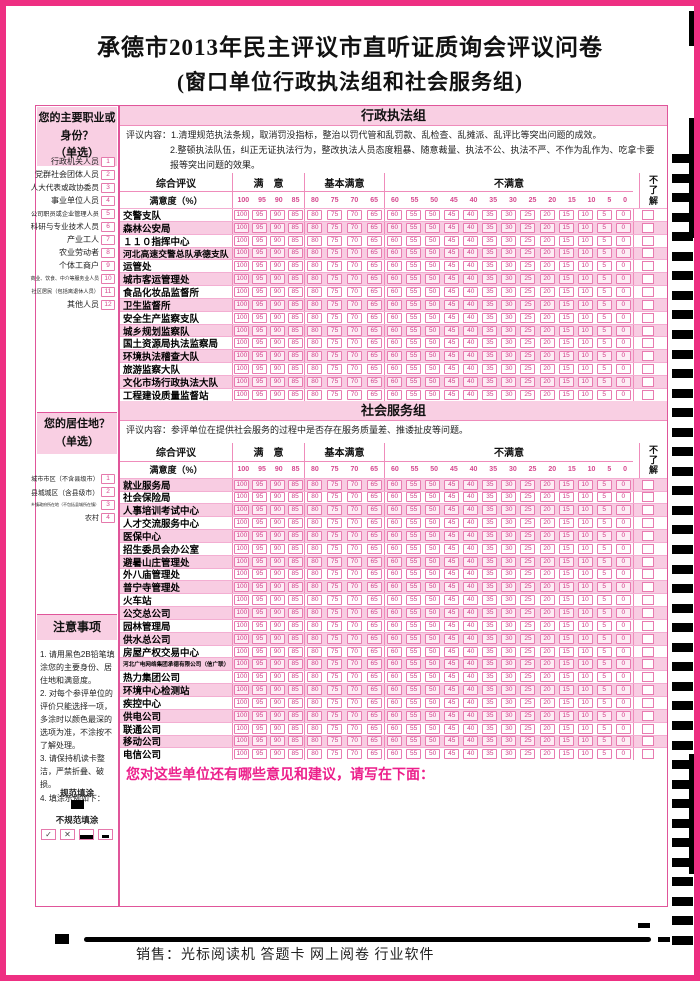 This screenshot has width=700, height=981. What do you see at coordinates (108, 291) in the screenshot?
I see `option-bubble: 11` at bounding box center [108, 291].